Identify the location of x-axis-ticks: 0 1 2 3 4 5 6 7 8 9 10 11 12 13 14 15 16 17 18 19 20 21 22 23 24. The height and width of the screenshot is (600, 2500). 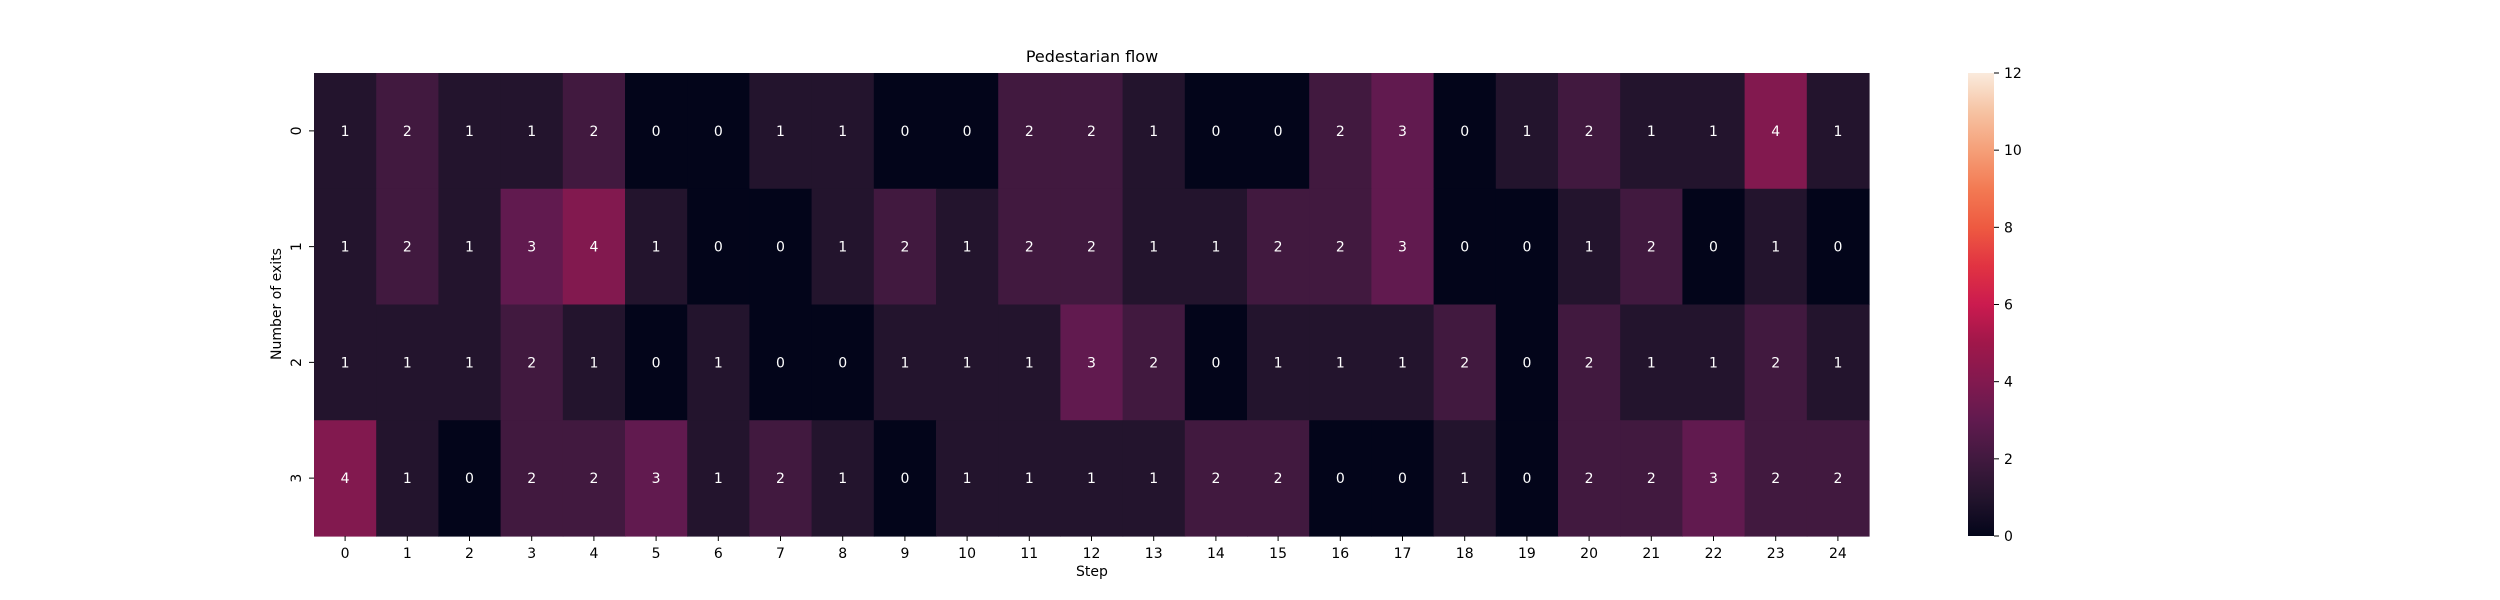
(1094, 549).